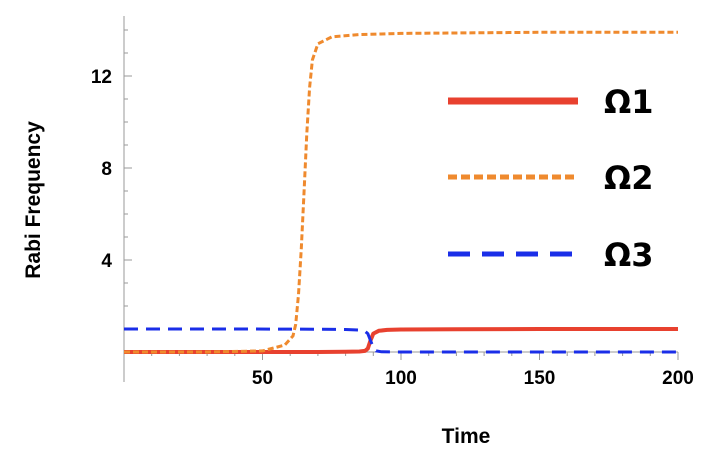 The height and width of the screenshot is (452, 703). What do you see at coordinates (540, 378) in the screenshot?
I see `x-tick-label: 150` at bounding box center [540, 378].